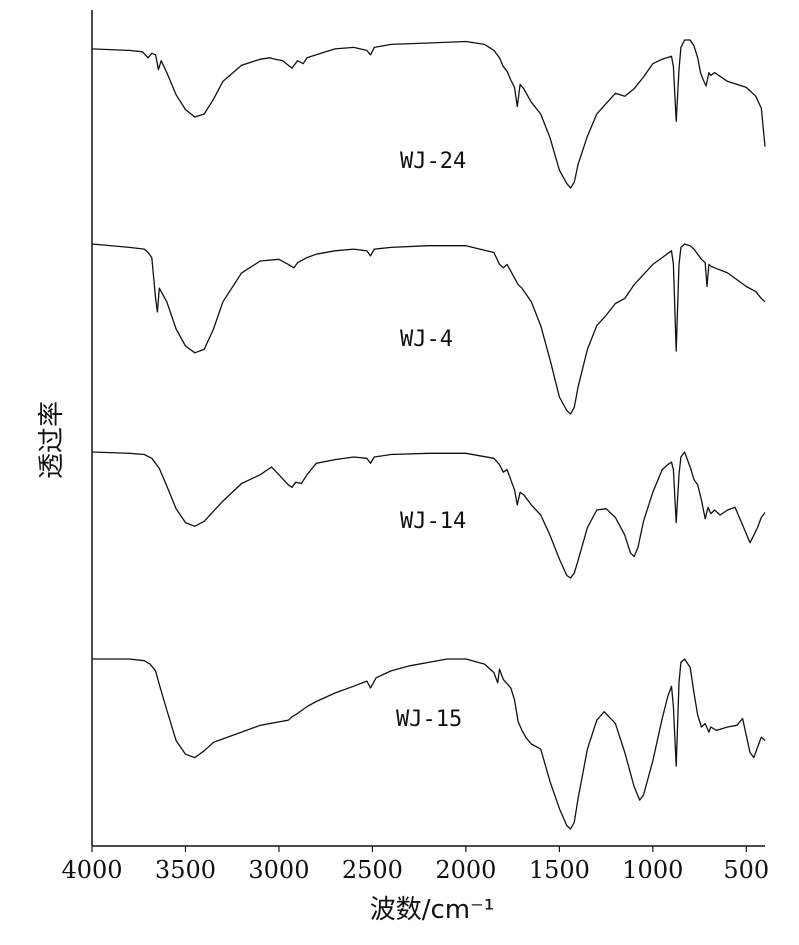 This screenshot has width=799, height=945. What do you see at coordinates (372, 870) in the screenshot?
I see `x-tick-label: 2500` at bounding box center [372, 870].